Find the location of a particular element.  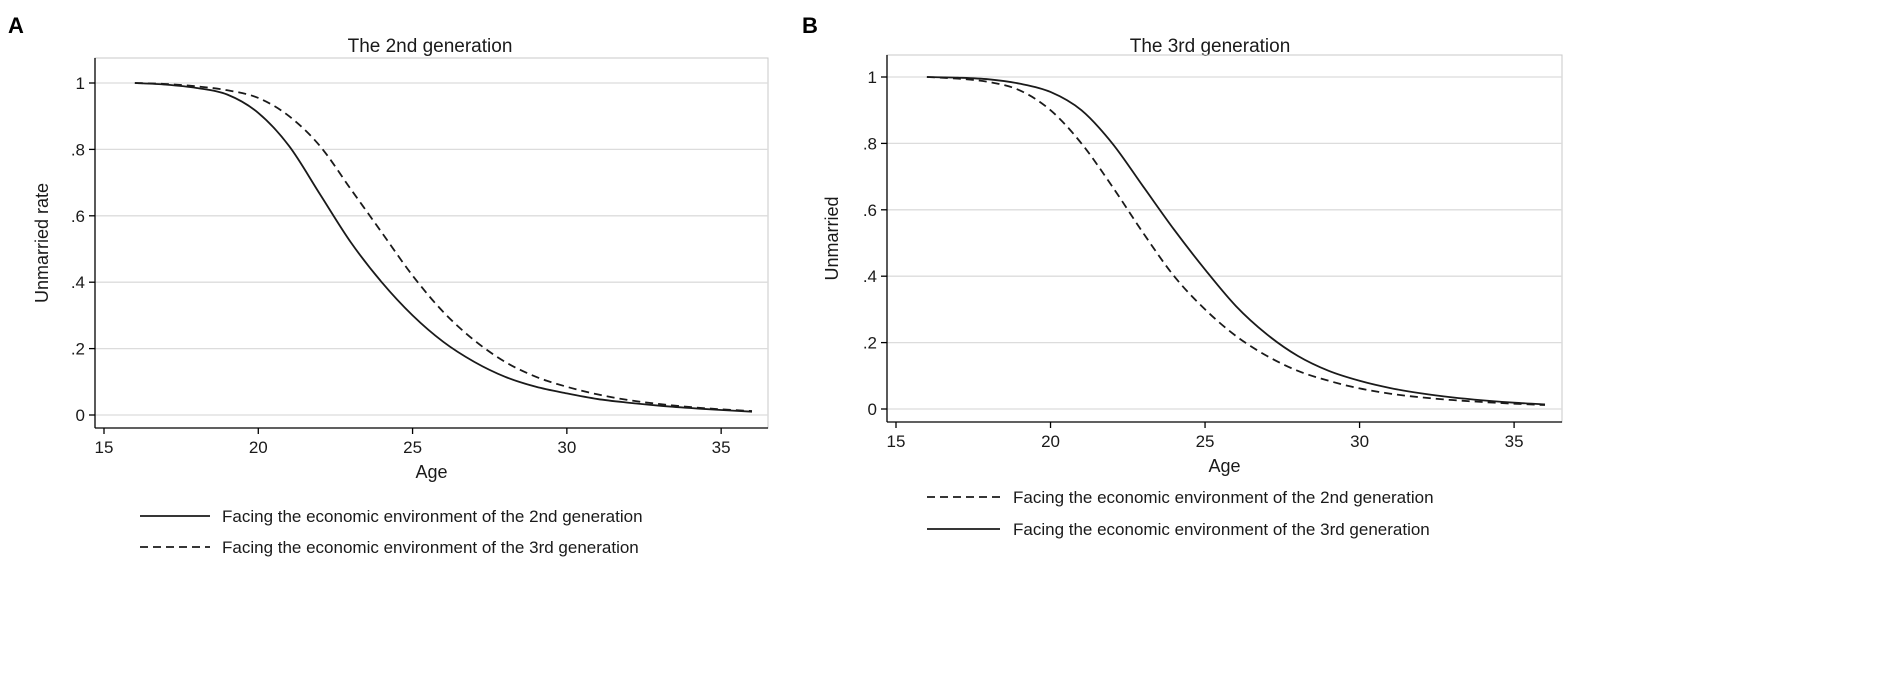

chart-title: The 2nd generation is located at coordinates (430, 46).